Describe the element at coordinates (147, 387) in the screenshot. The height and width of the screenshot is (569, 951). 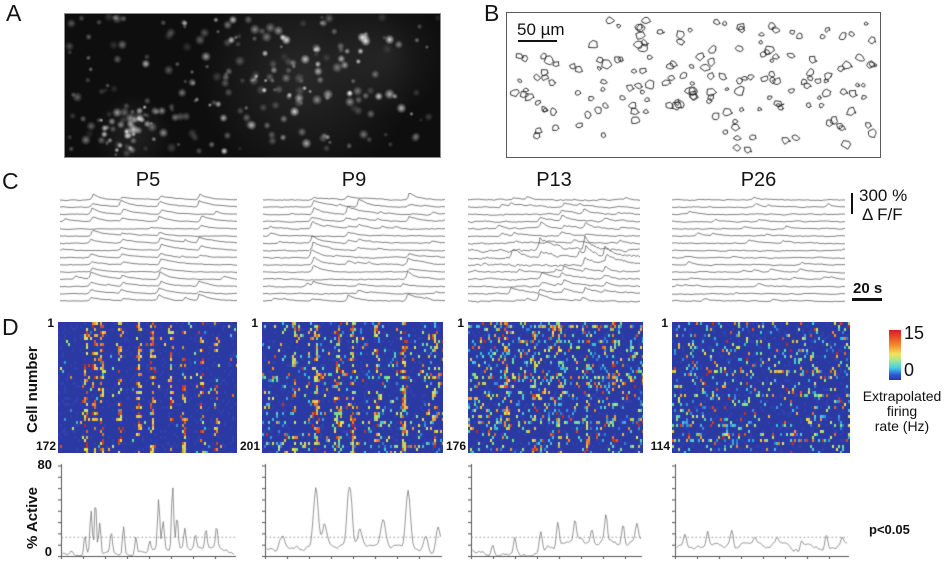
I see `firing-rate-heatmap-p5` at that location.